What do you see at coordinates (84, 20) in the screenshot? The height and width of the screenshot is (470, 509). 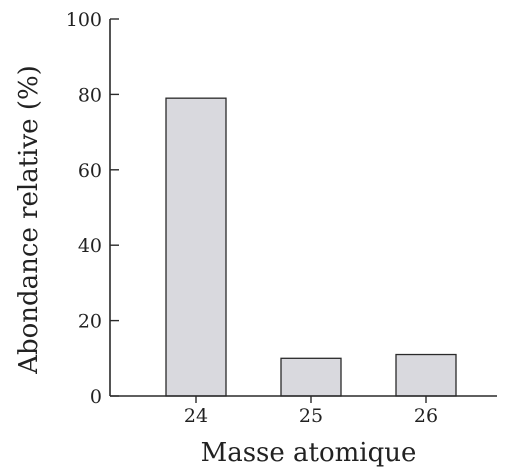 I see `y-tick-label: 100` at bounding box center [84, 20].